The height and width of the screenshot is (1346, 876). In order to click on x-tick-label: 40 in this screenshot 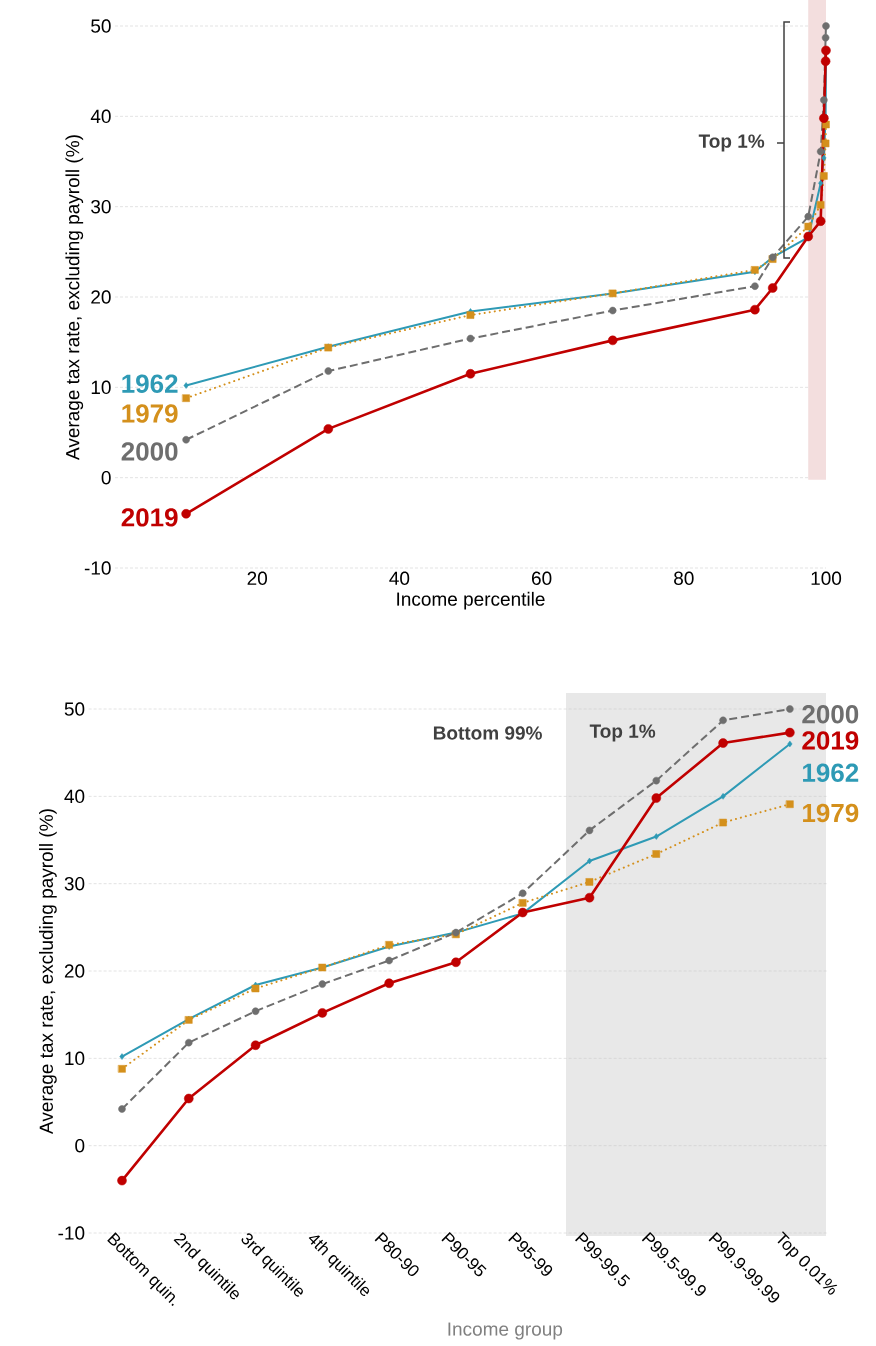, I will do `click(399, 578)`.